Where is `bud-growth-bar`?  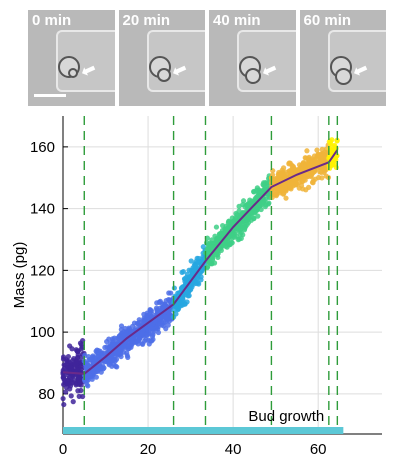 bud-growth-bar is located at coordinates (203, 430).